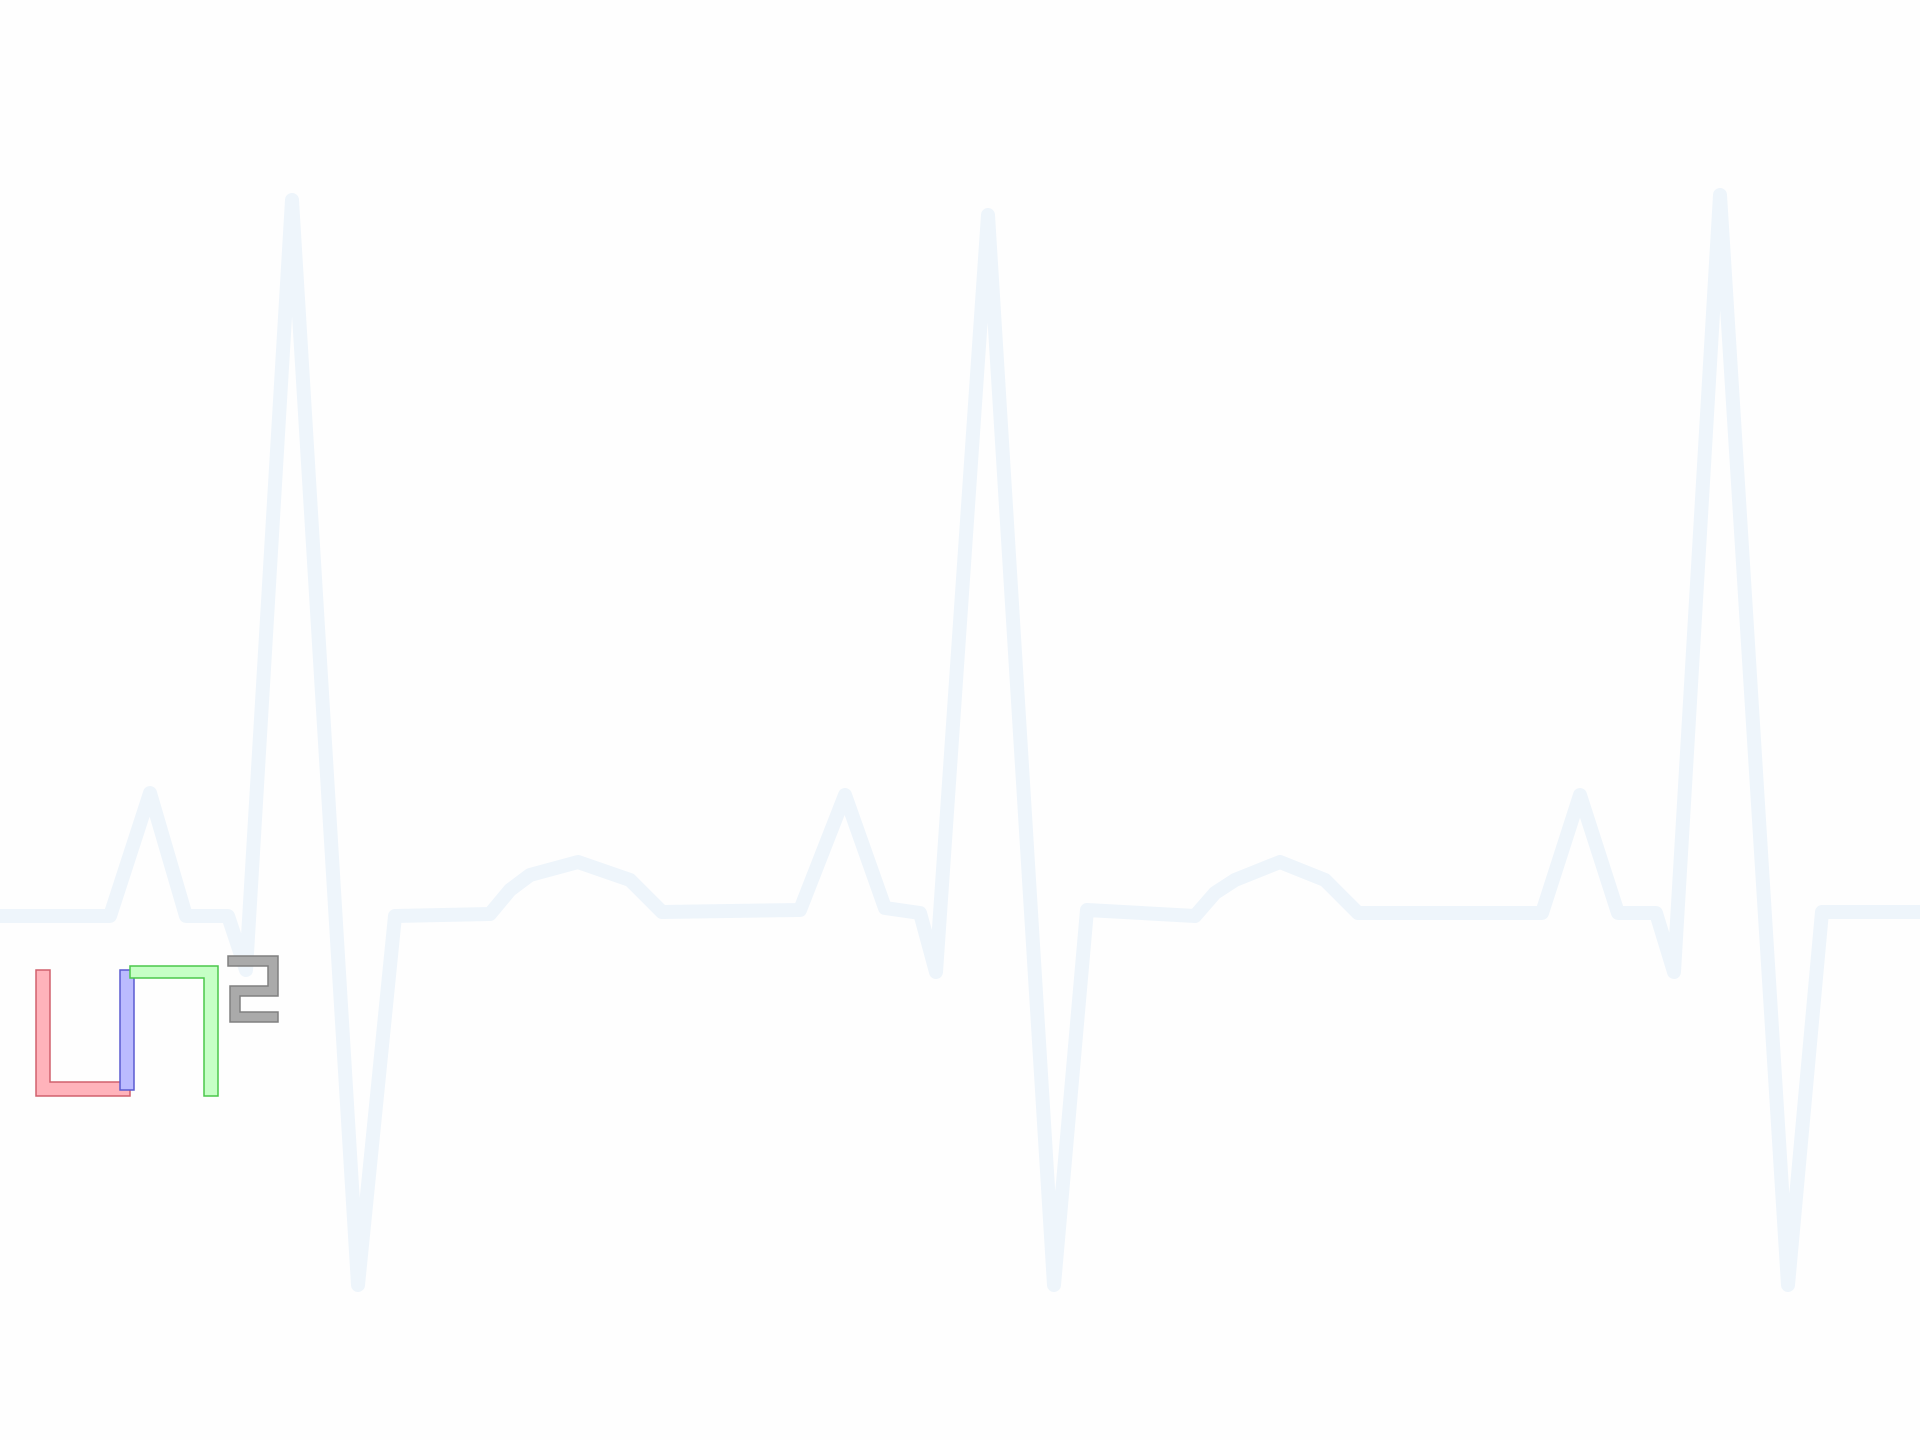 This screenshot has height=1440, width=1920. Describe the element at coordinates (127, 1030) in the screenshot. I see `logo-blue-segment` at that location.